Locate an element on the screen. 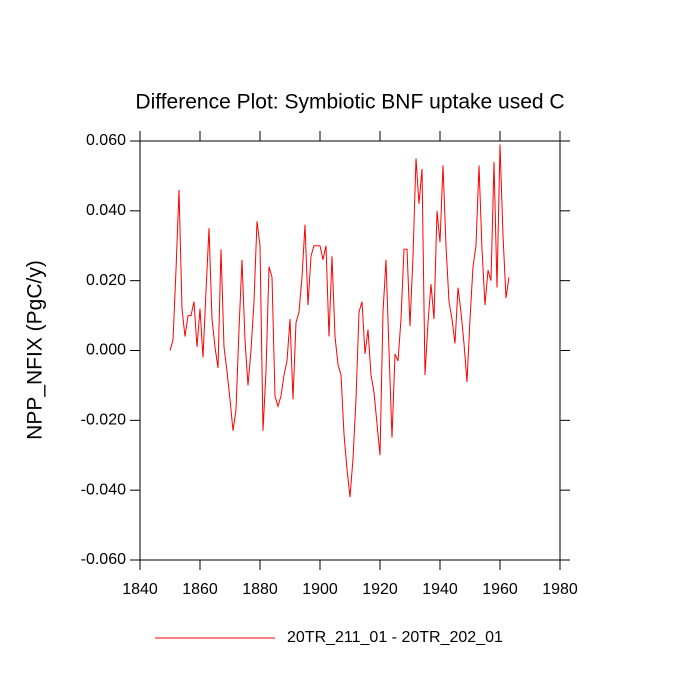  x-tick-label: 1900 is located at coordinates (320, 589).